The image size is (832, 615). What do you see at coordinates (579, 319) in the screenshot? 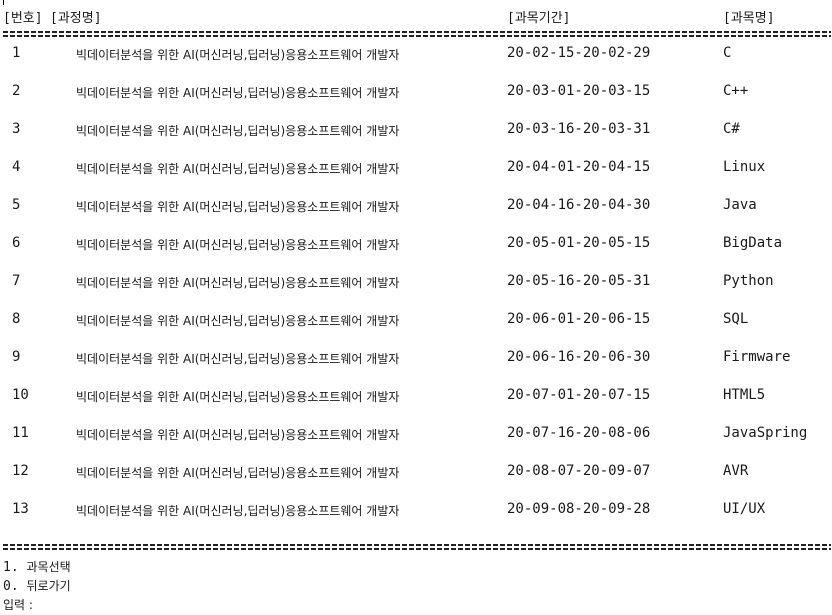
I see `row-period: 20-06-01-20-06-15` at bounding box center [579, 319].